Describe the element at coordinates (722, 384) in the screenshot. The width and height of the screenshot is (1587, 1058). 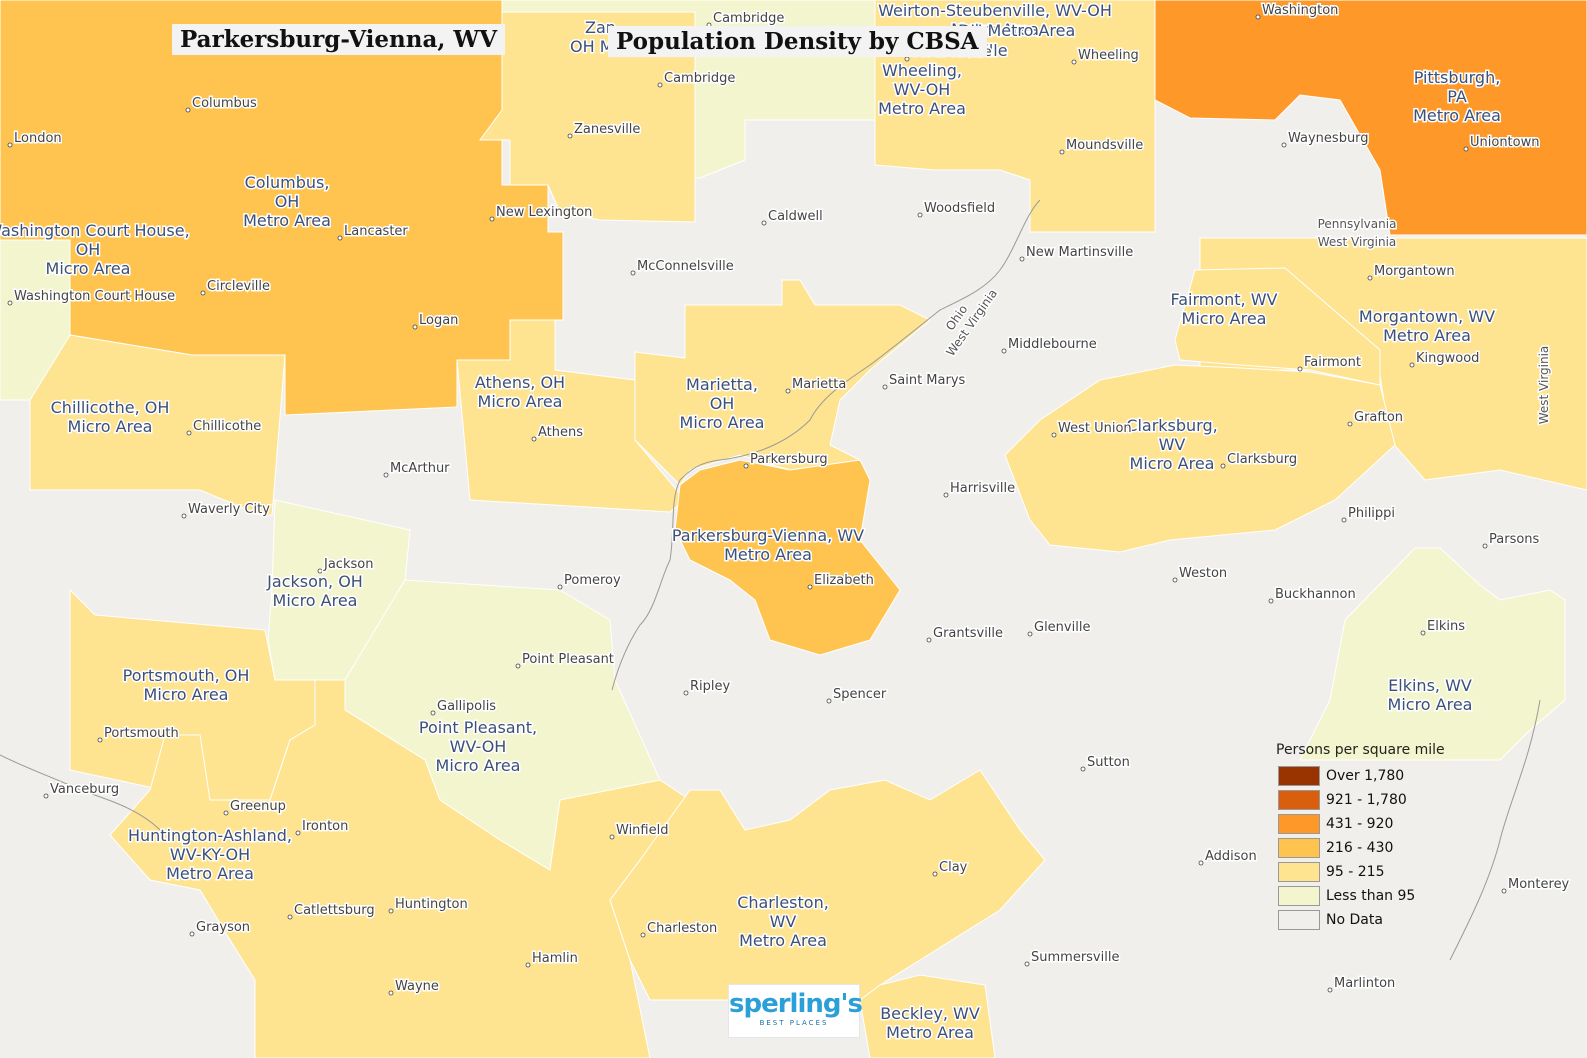
I see `cbsa-label: Marietta,` at that location.